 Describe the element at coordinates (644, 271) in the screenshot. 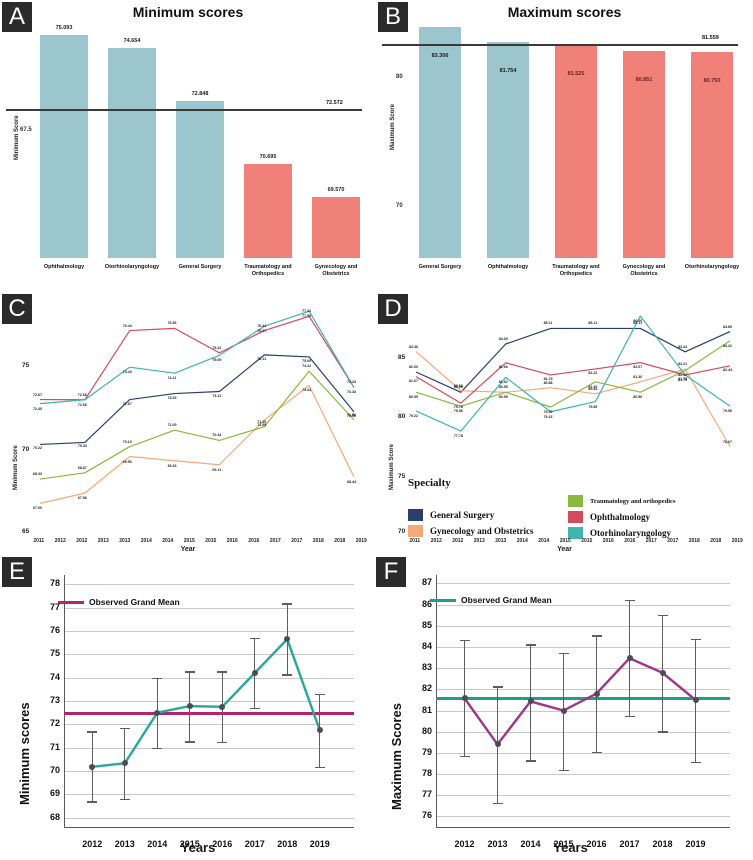

I see `bar-category-label: Gynecology and Obstetrics` at that location.